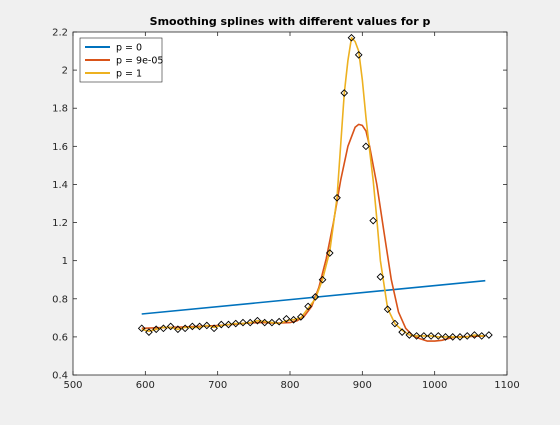 This screenshot has height=425, width=560. I want to click on y-tick-label: 0.8, so click(60, 299).